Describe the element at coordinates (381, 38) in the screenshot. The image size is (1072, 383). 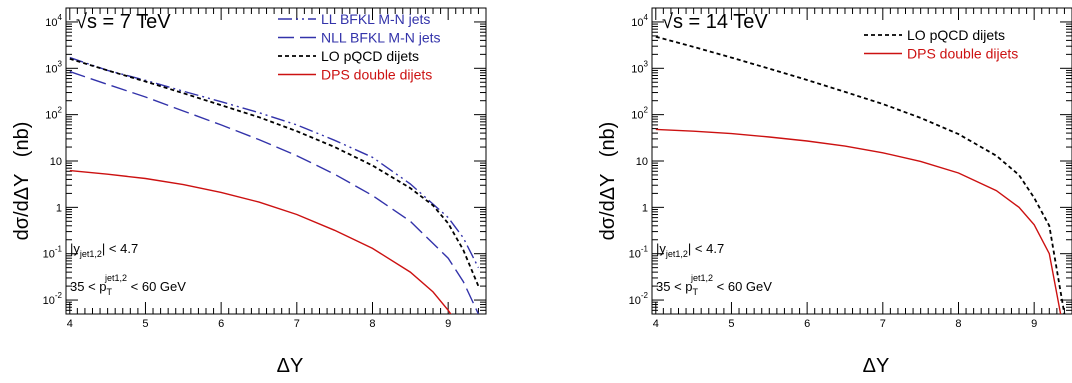
I see `legend-label: NLL BFKL M-N jets` at that location.